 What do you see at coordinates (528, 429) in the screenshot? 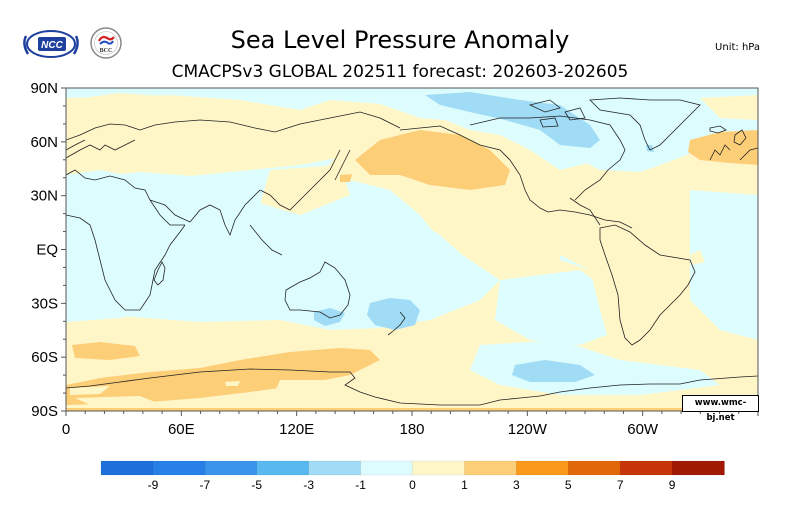
I see `lon-tick-label: 120W` at bounding box center [528, 429].